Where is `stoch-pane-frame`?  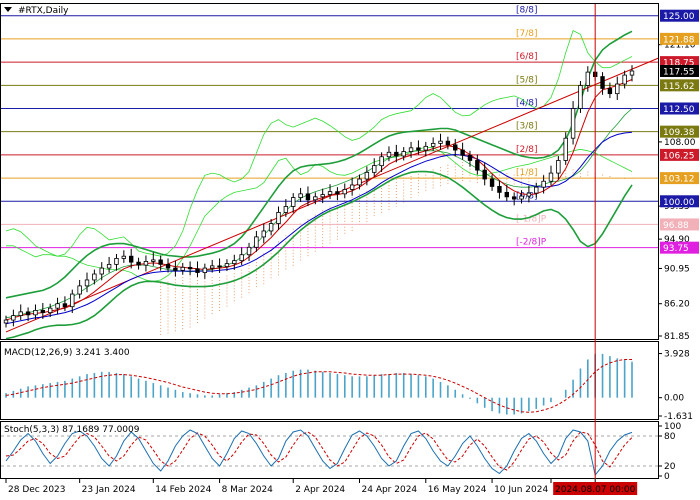 stoch-pane-frame is located at coordinates (329, 450).